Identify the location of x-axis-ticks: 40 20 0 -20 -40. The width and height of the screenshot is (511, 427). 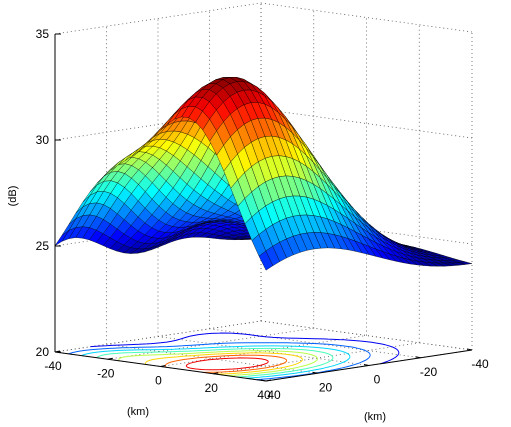
(158, 376).